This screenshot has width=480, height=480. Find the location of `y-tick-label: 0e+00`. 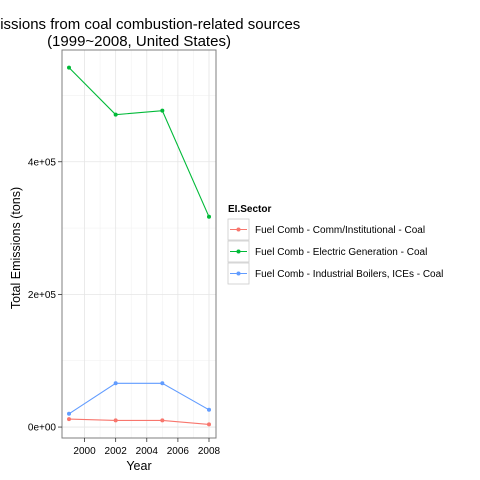

y-tick-label: 0e+00 is located at coordinates (42, 428).